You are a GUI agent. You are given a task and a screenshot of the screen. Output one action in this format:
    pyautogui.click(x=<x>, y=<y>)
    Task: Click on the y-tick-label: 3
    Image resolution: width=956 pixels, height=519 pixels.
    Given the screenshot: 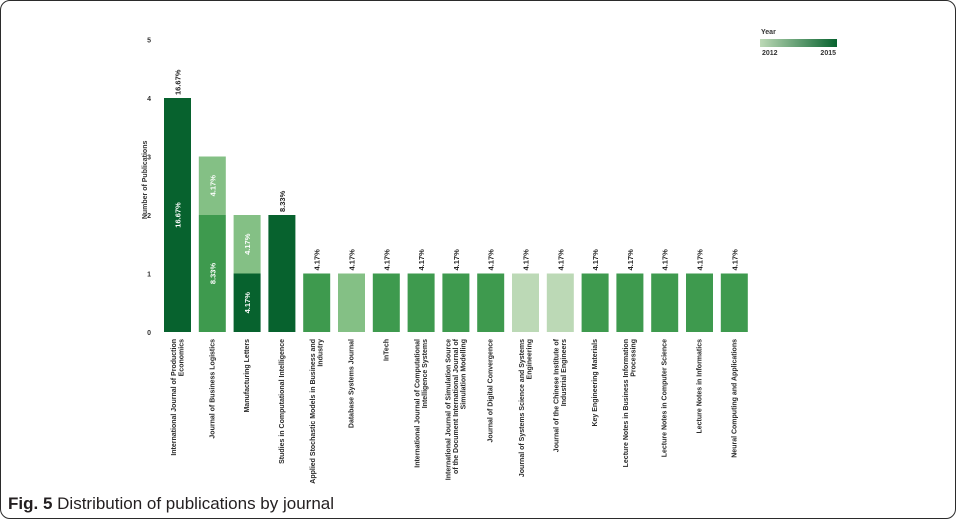 What is the action you would take?
    pyautogui.click(x=149, y=158)
    